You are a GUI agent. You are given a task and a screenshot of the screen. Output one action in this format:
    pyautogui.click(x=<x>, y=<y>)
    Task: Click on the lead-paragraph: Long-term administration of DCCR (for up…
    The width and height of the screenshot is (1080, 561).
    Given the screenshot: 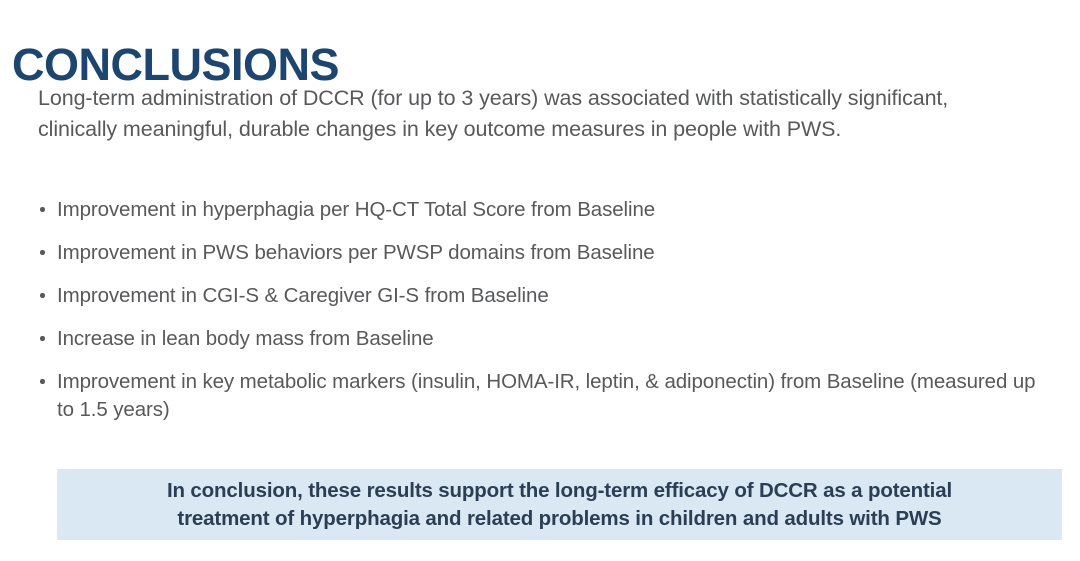 What is the action you would take?
    pyautogui.click(x=493, y=113)
    